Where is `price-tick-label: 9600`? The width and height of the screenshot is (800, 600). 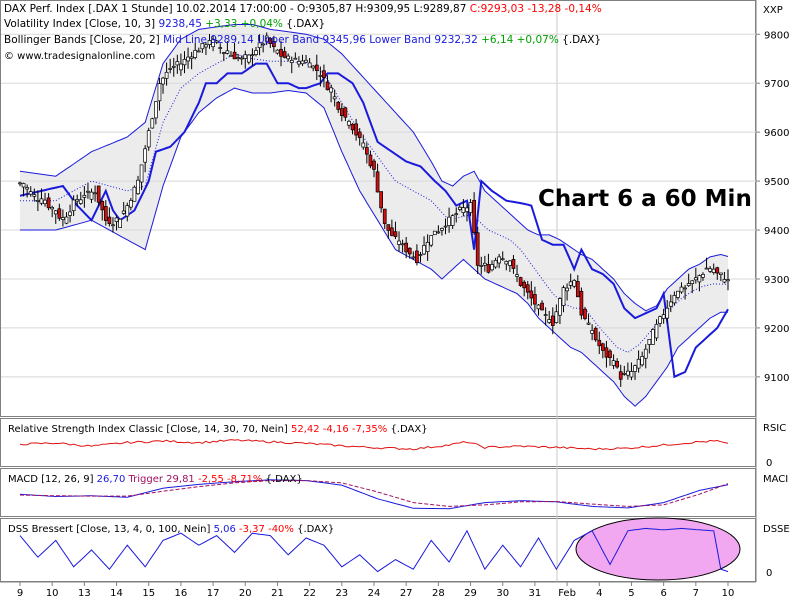
price-tick-label: 9600 is located at coordinates (776, 133).